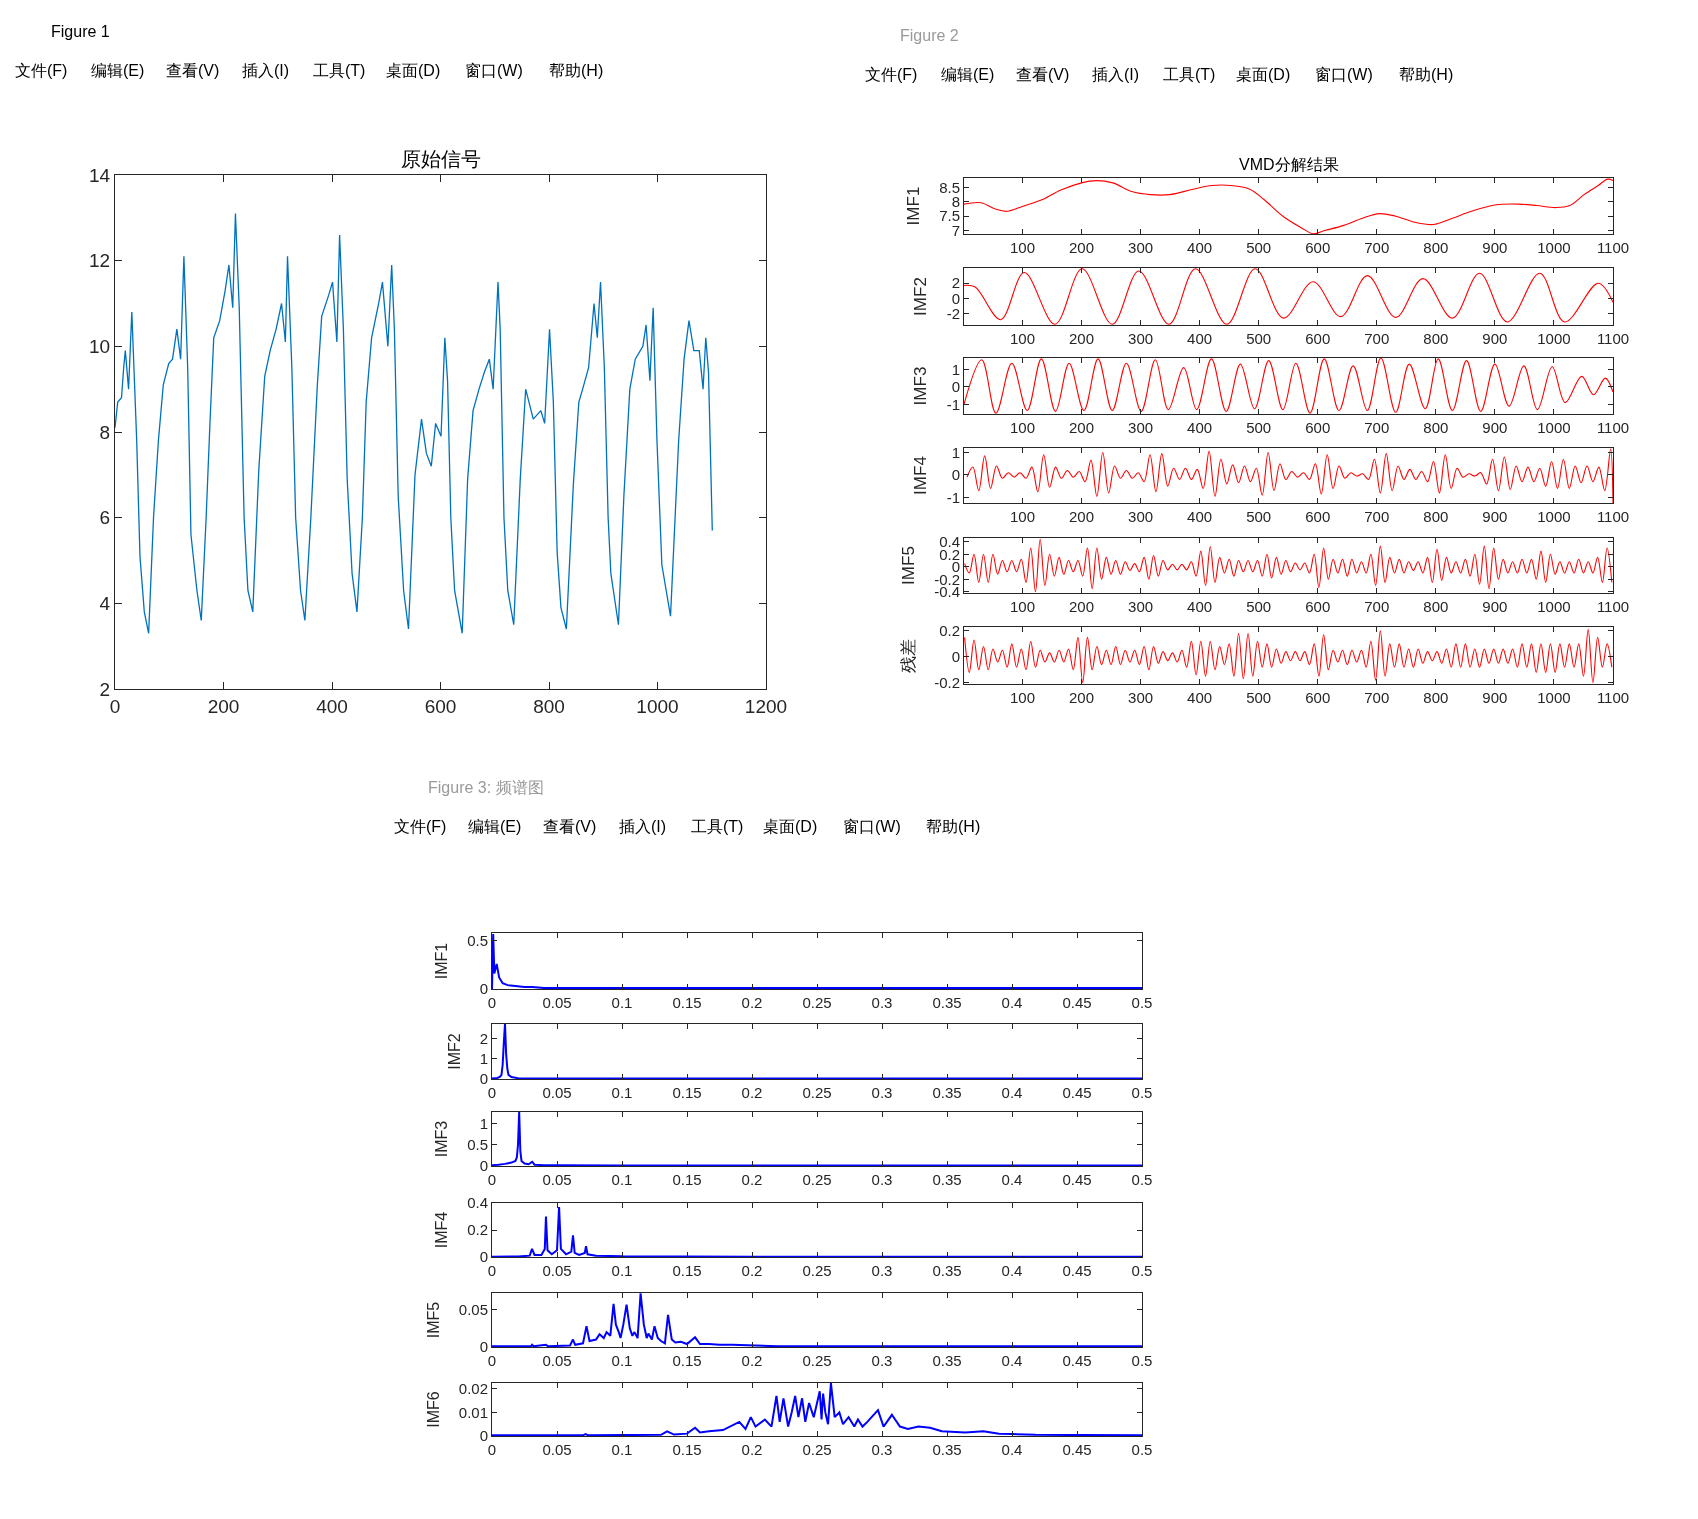 The height and width of the screenshot is (1519, 1698). Describe the element at coordinates (473, 1389) in the screenshot. I see `y-tick-label: 0.02` at that location.